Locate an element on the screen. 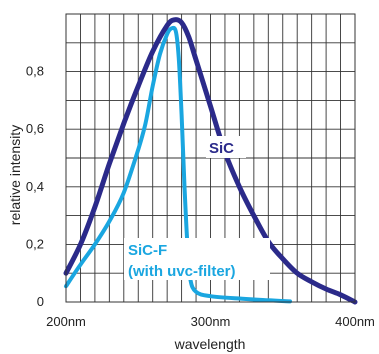 Image resolution: width=379 pixels, height=354 pixels. x-tick-label: 200nm is located at coordinates (66, 321).